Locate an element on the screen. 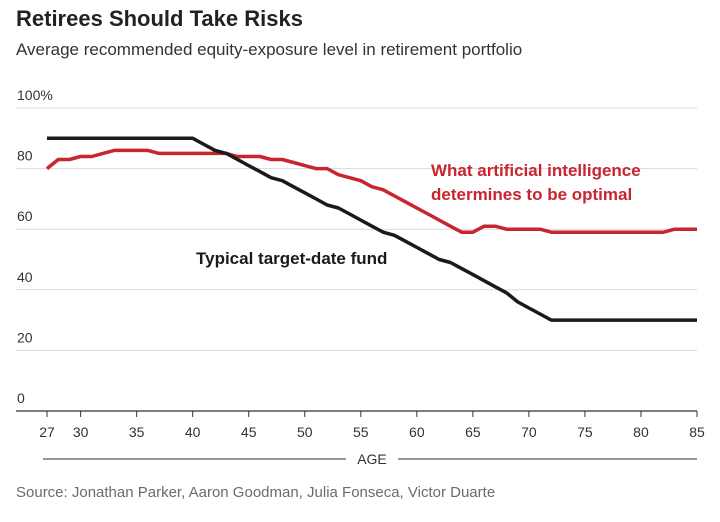 The height and width of the screenshot is (522, 720). y-tick-label: 20 is located at coordinates (25, 337).